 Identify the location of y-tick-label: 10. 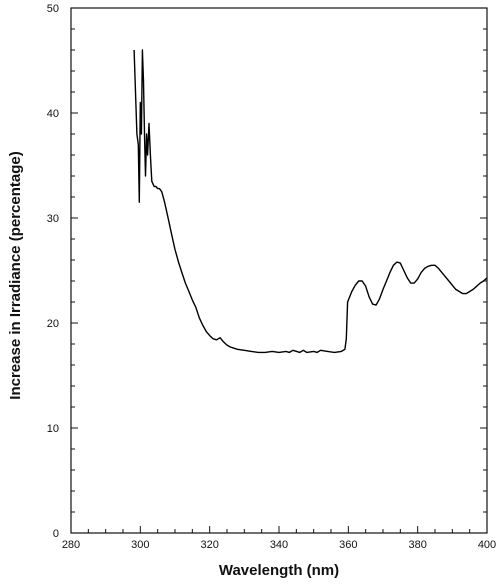
(53, 429).